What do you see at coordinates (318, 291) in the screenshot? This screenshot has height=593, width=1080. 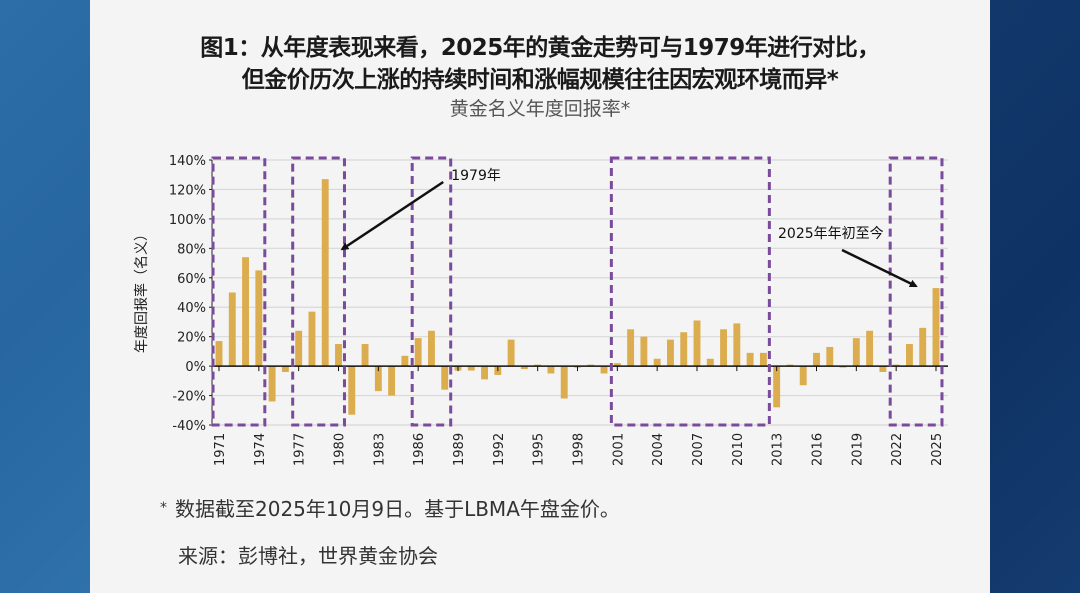 I see `highlight-box-1977-1980` at bounding box center [318, 291].